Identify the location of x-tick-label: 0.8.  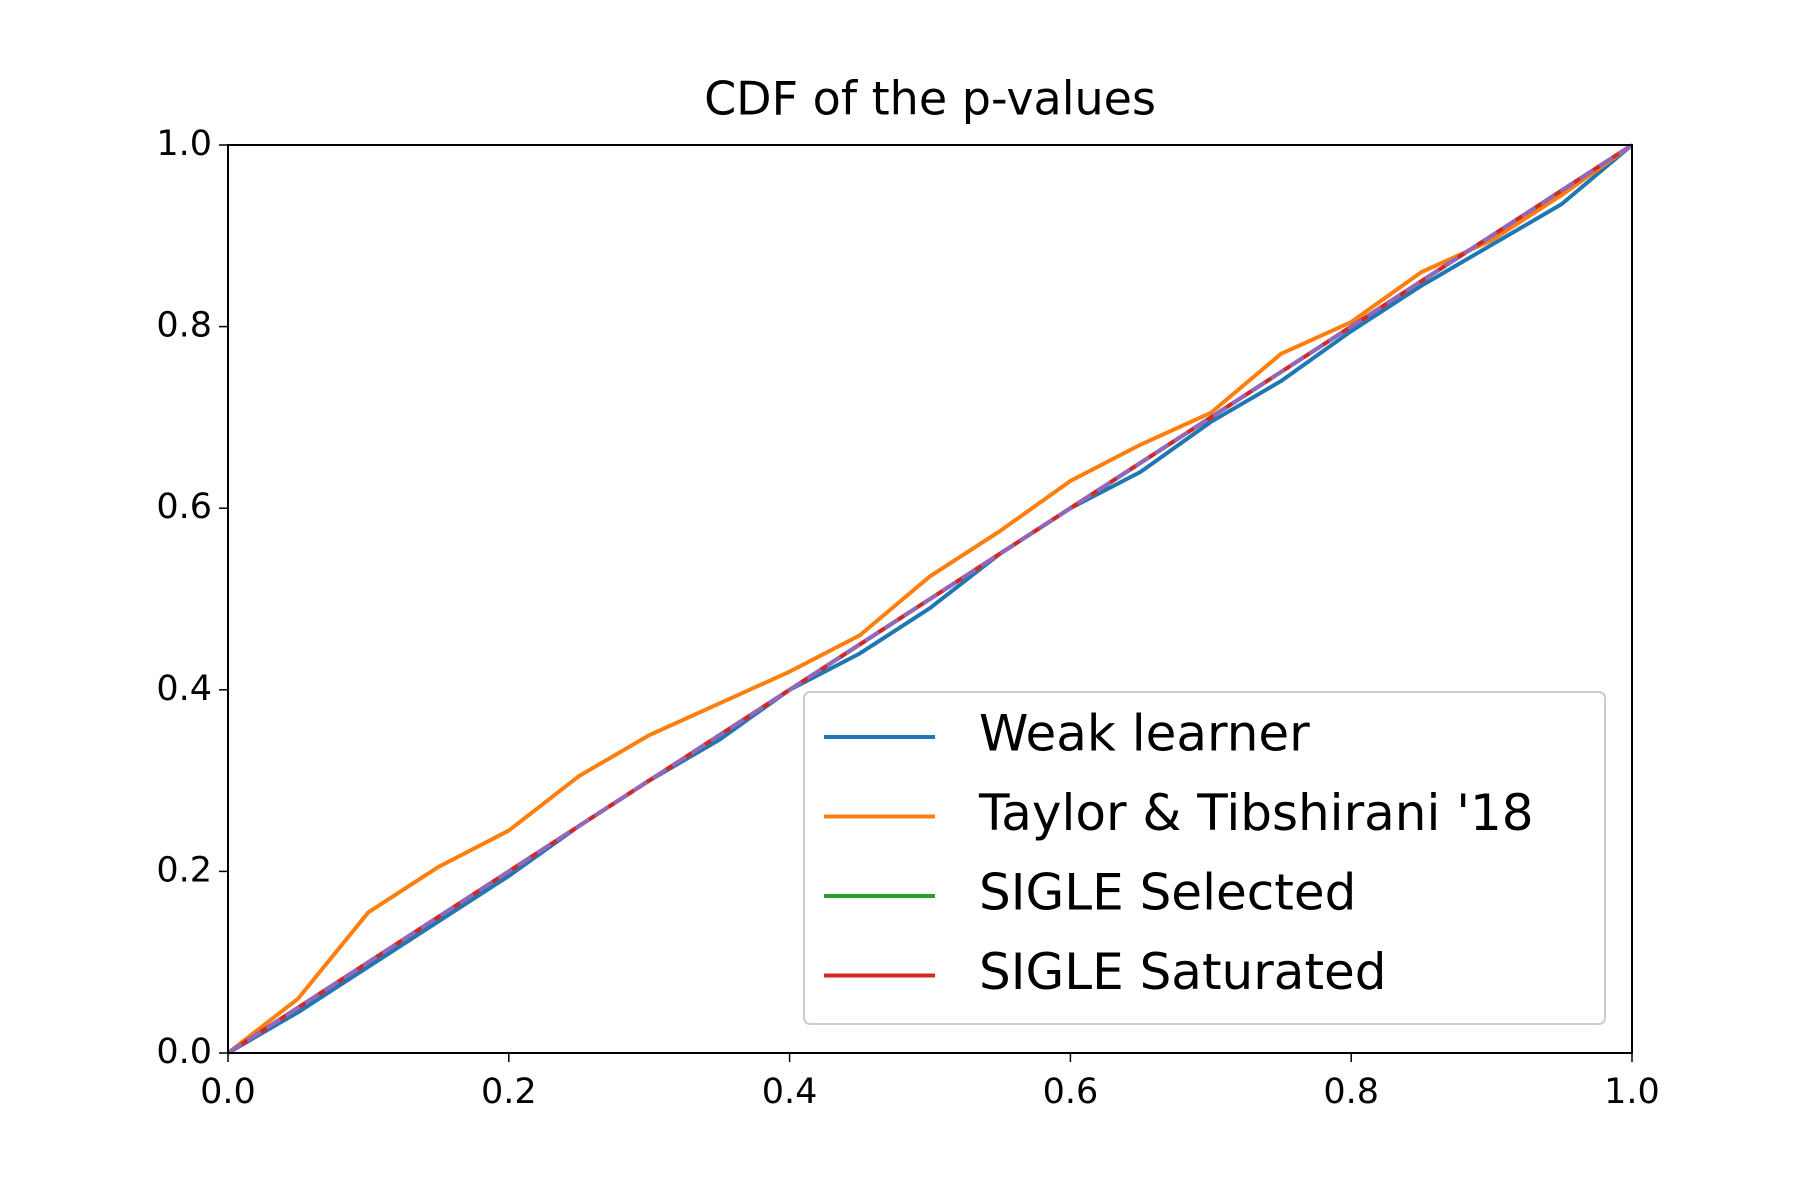
(1351, 1092).